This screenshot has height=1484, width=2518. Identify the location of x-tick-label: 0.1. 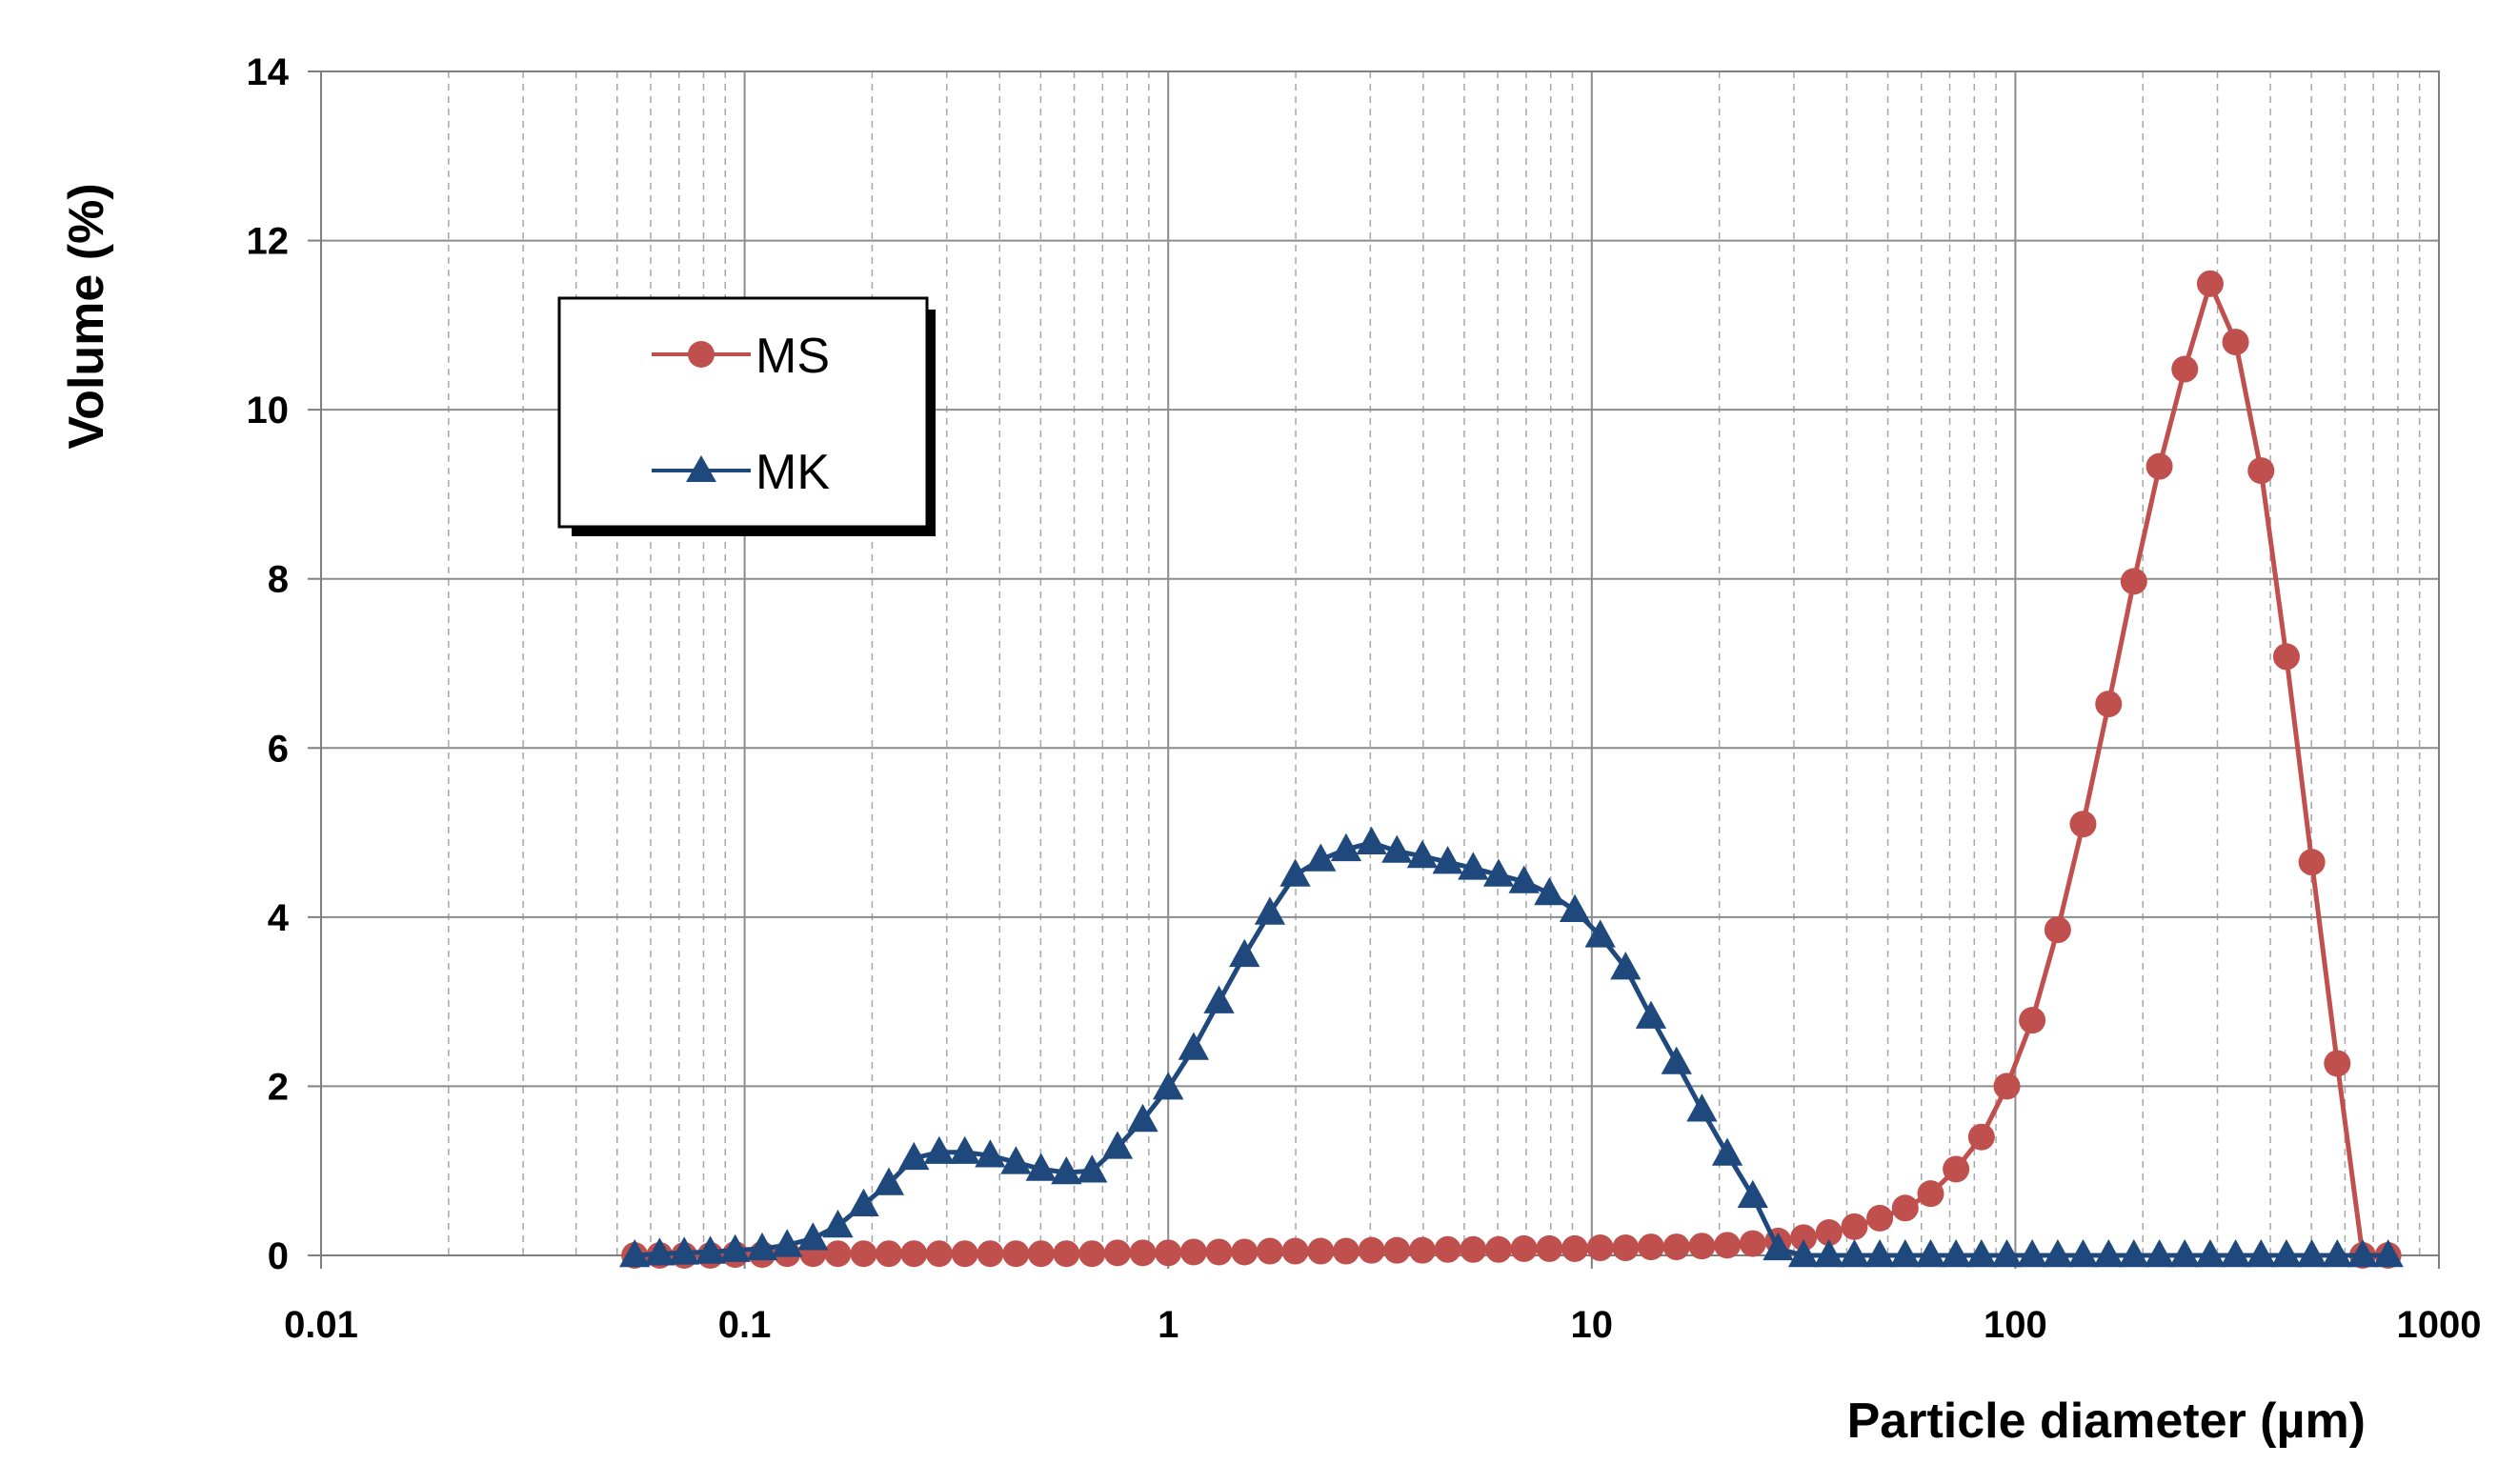
(745, 1325).